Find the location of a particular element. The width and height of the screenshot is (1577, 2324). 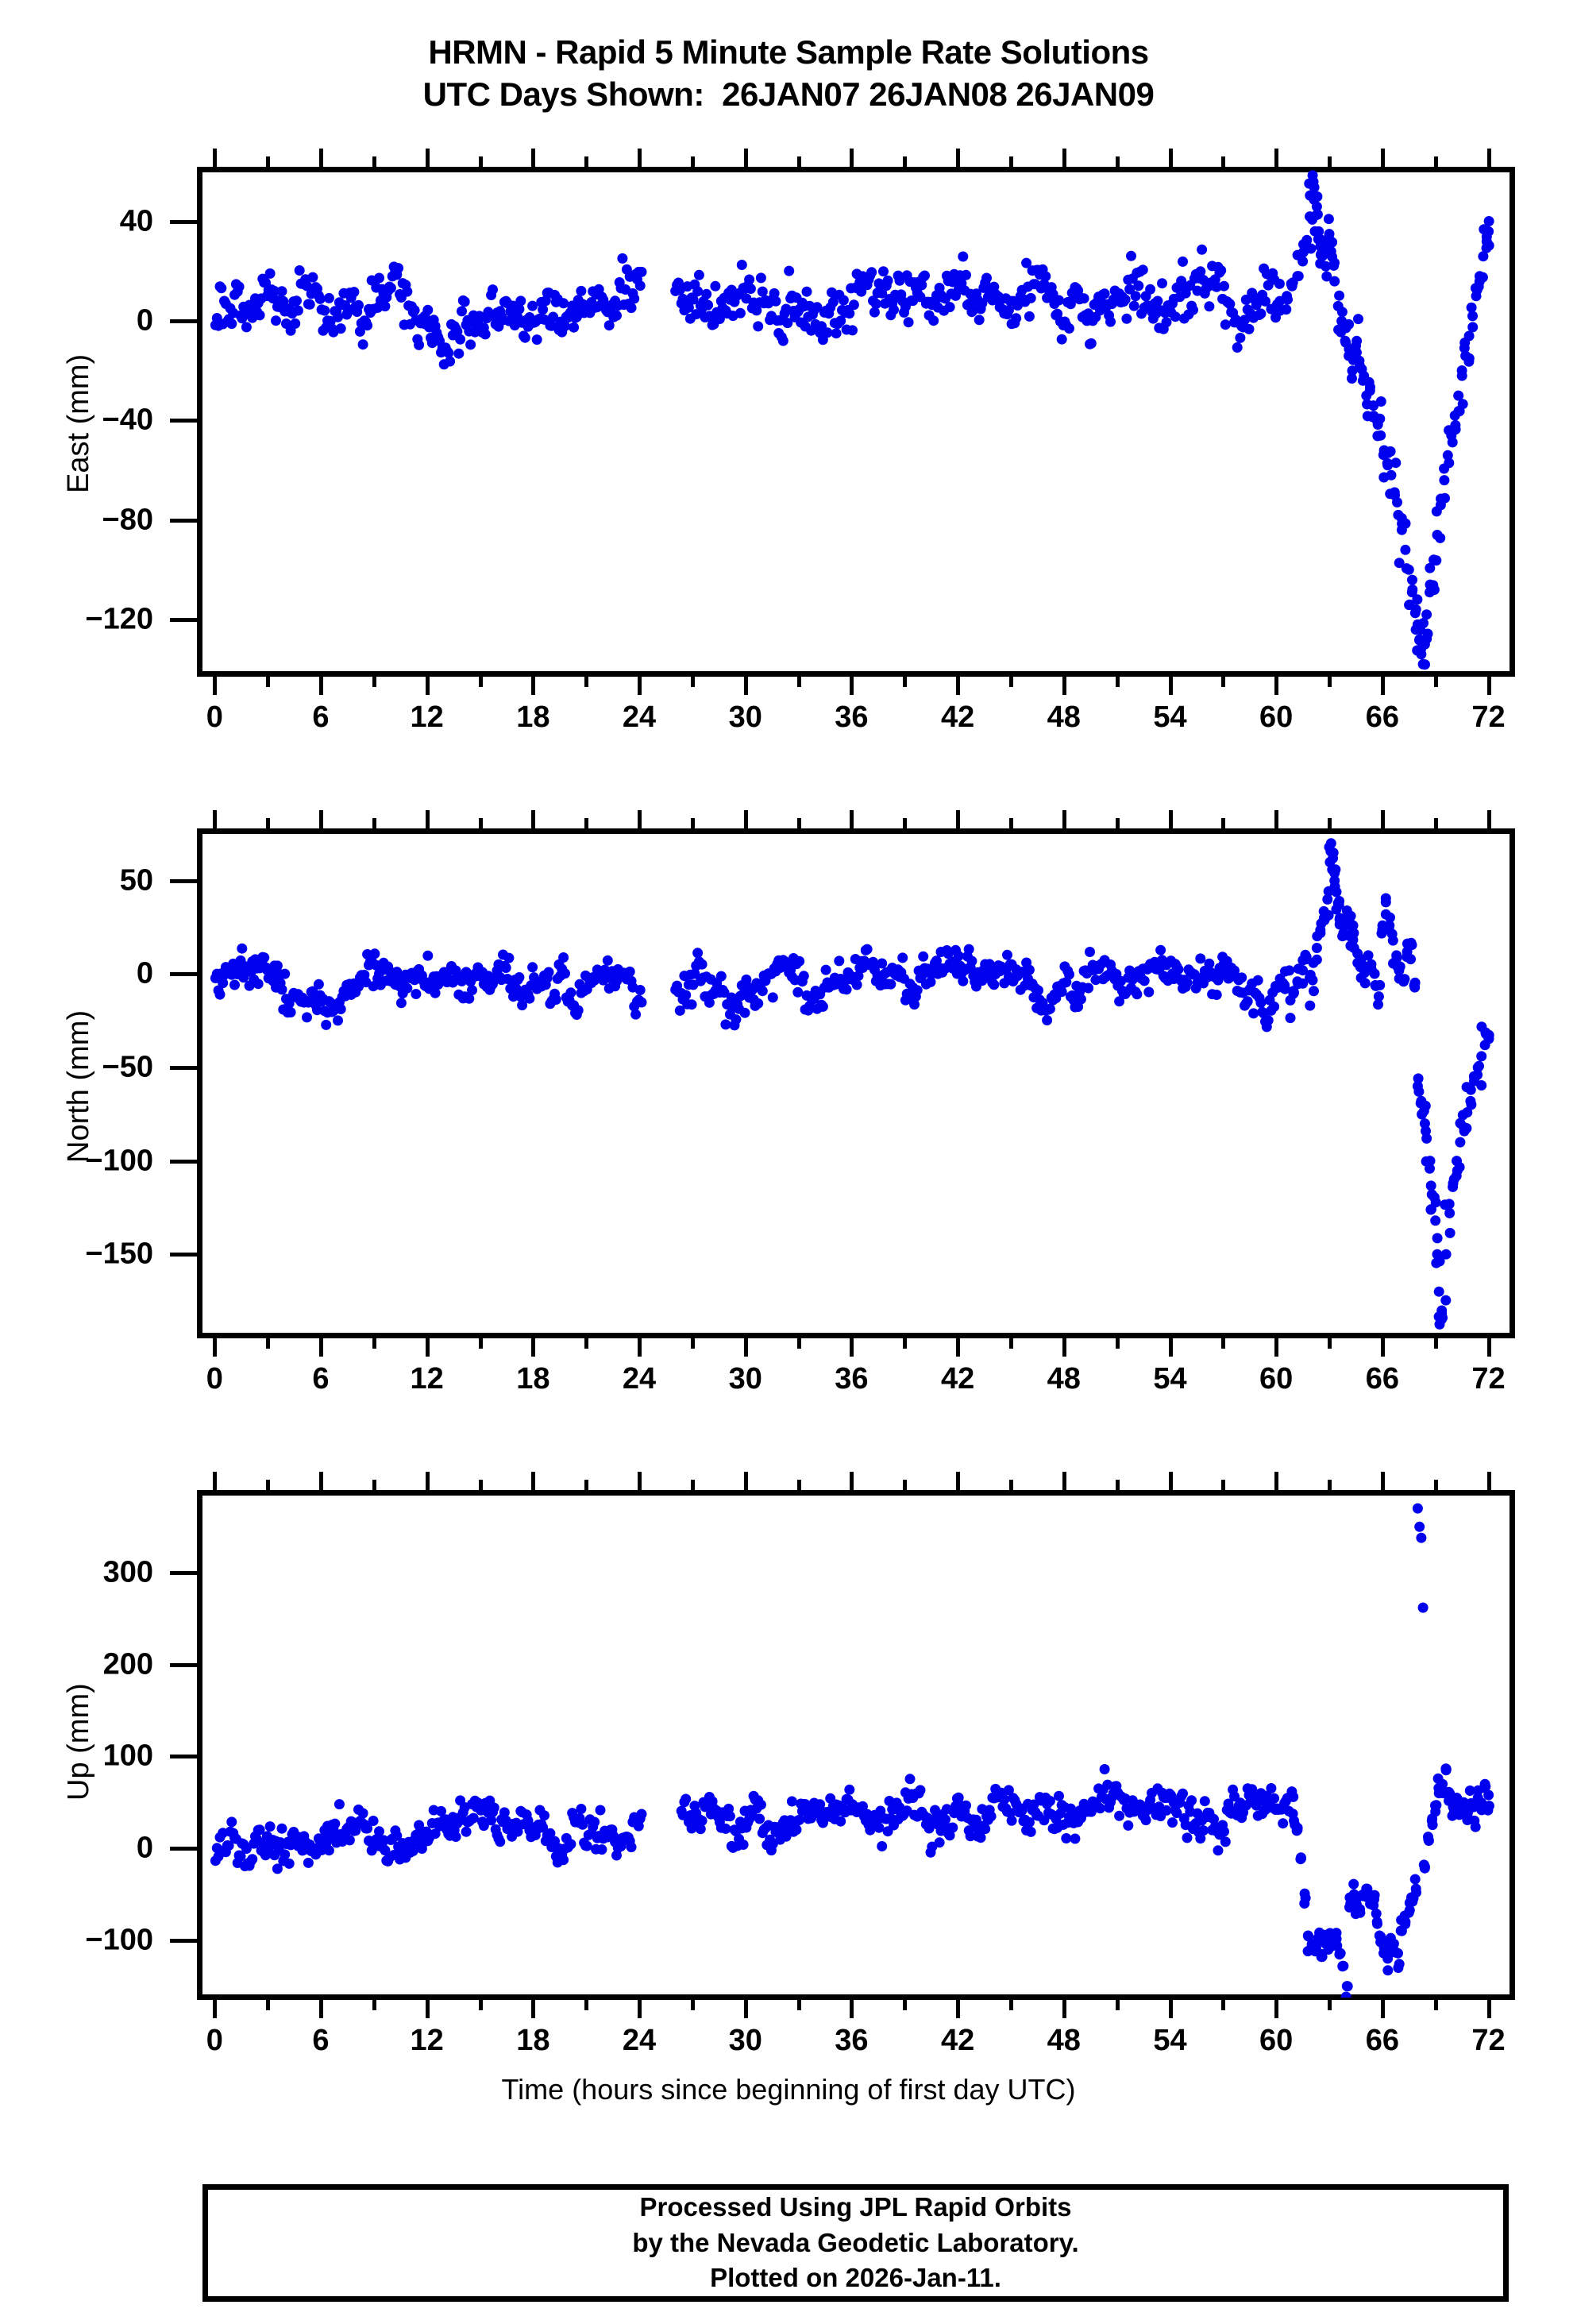

y-tick-label: −50 is located at coordinates (128, 1067).